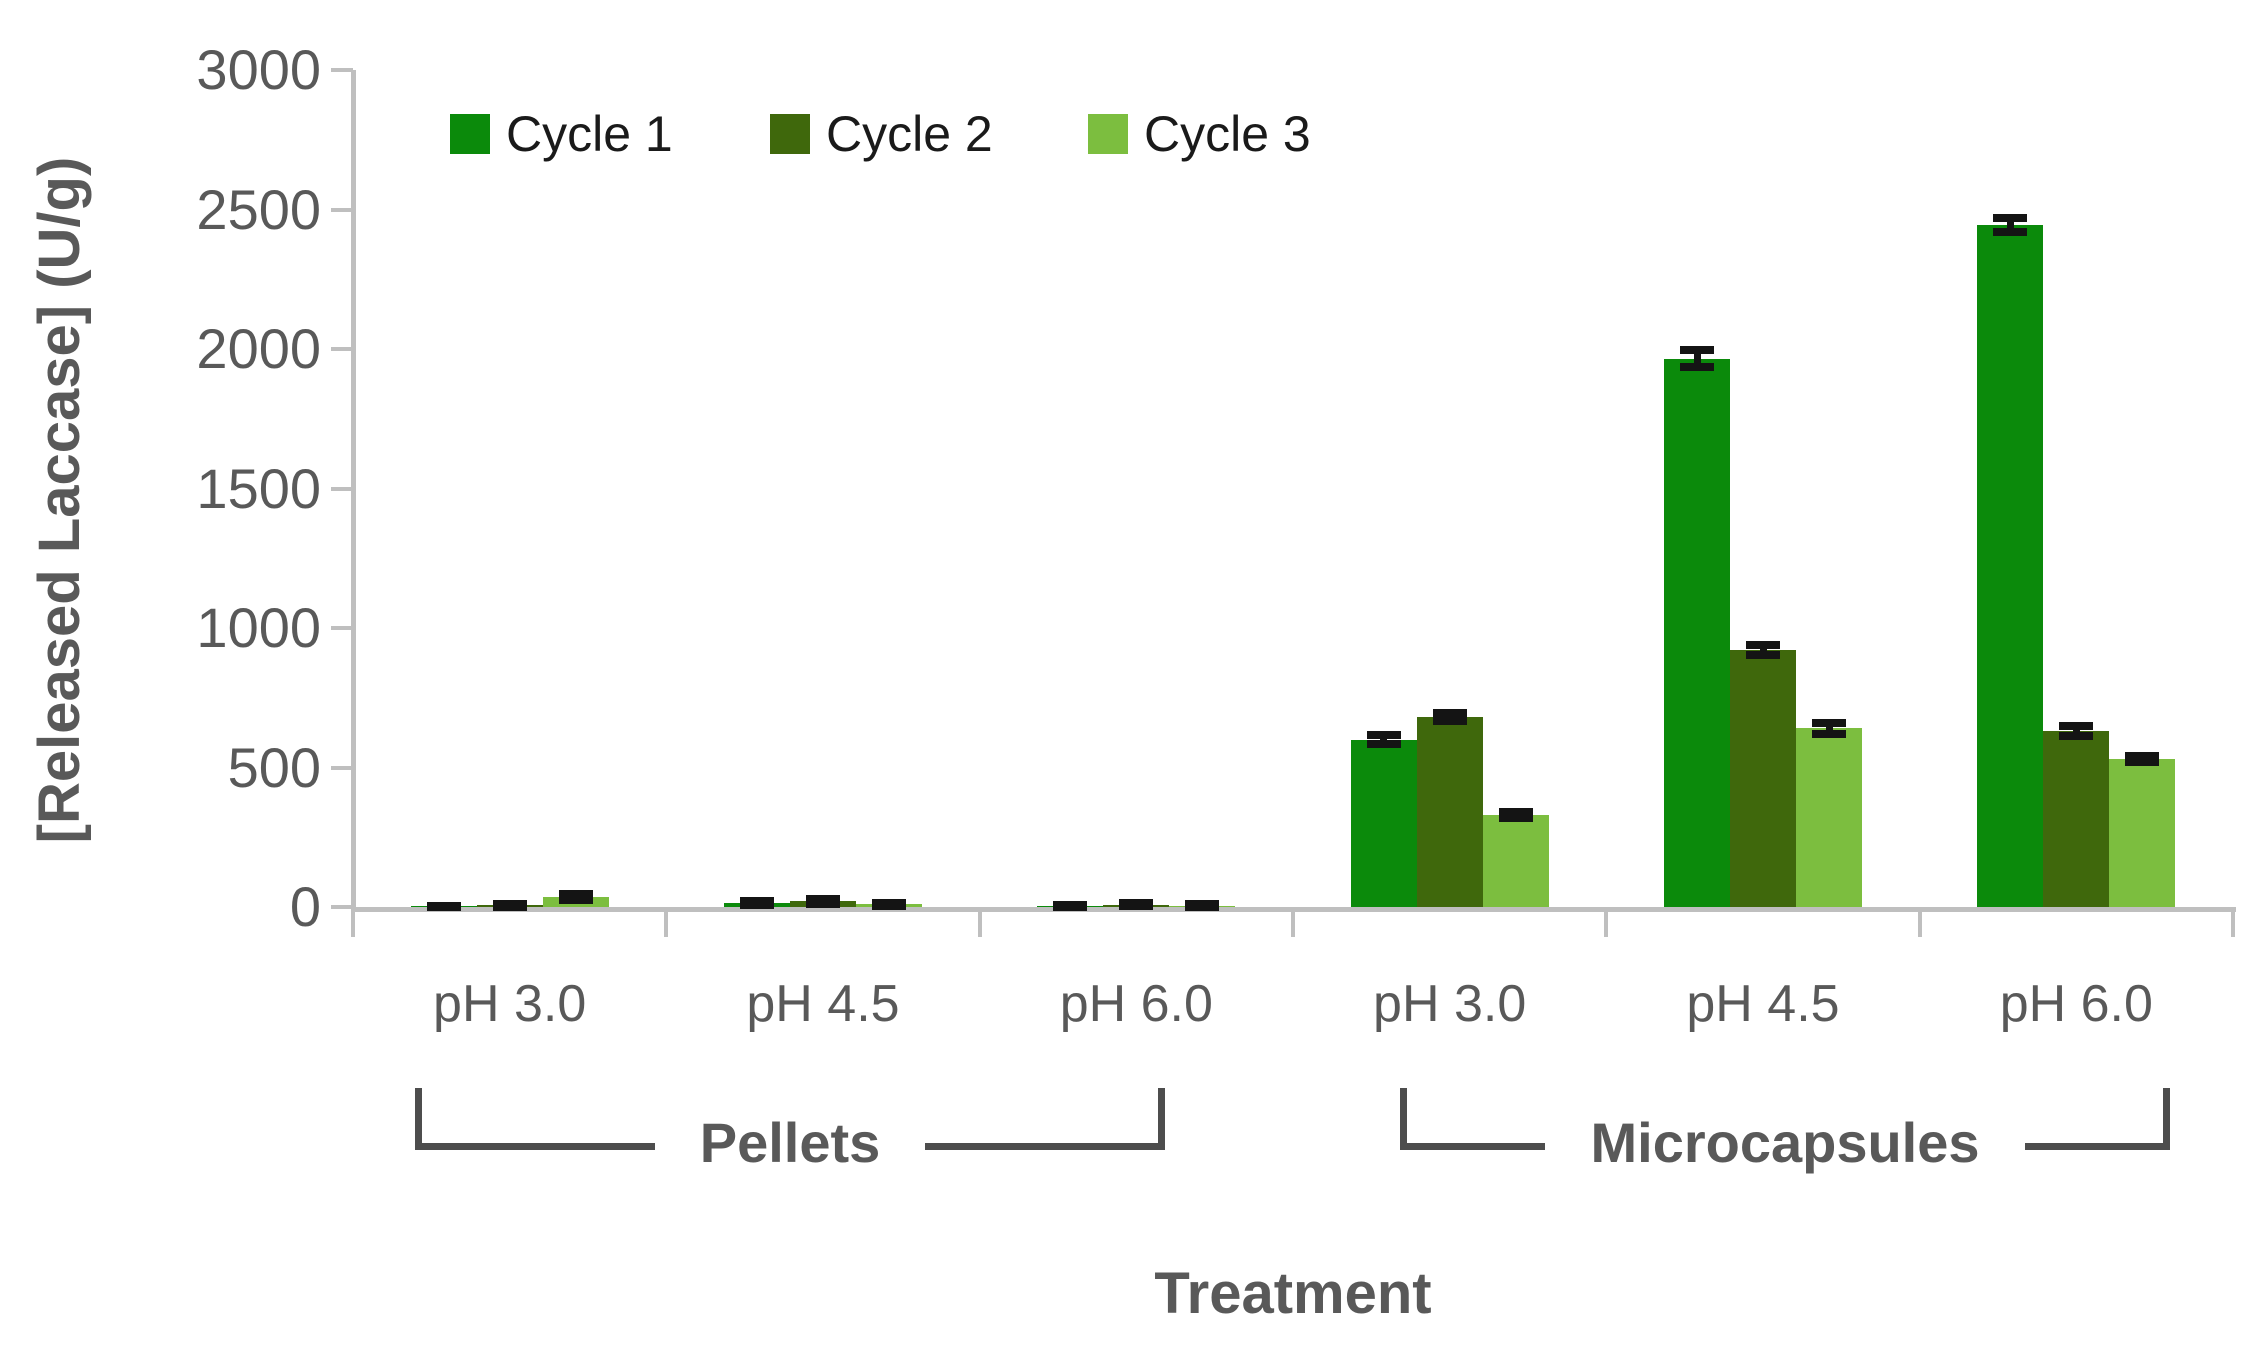 This screenshot has width=2246, height=1356. What do you see at coordinates (1108, 134) in the screenshot?
I see `legend-swatch-cycle3-icon` at bounding box center [1108, 134].